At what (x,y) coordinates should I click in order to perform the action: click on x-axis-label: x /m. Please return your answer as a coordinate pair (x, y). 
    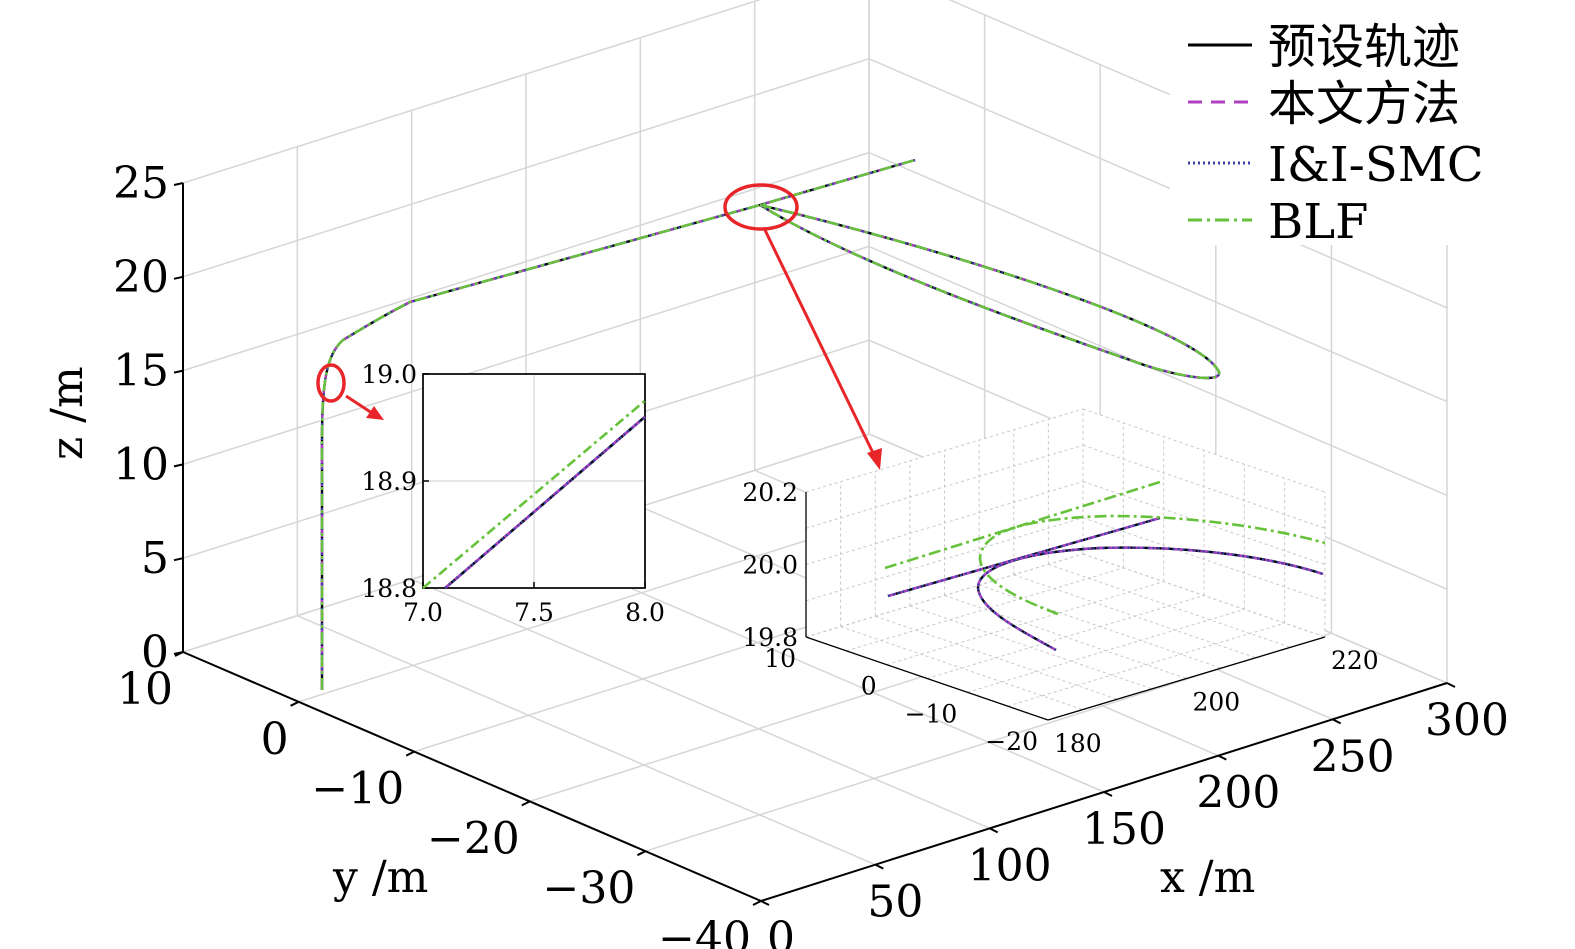
    Looking at the image, I should click on (1207, 877).